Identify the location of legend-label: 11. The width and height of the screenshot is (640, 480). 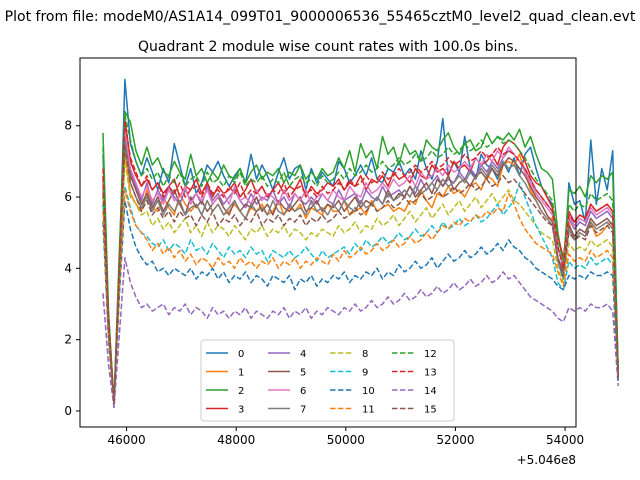
(368, 410).